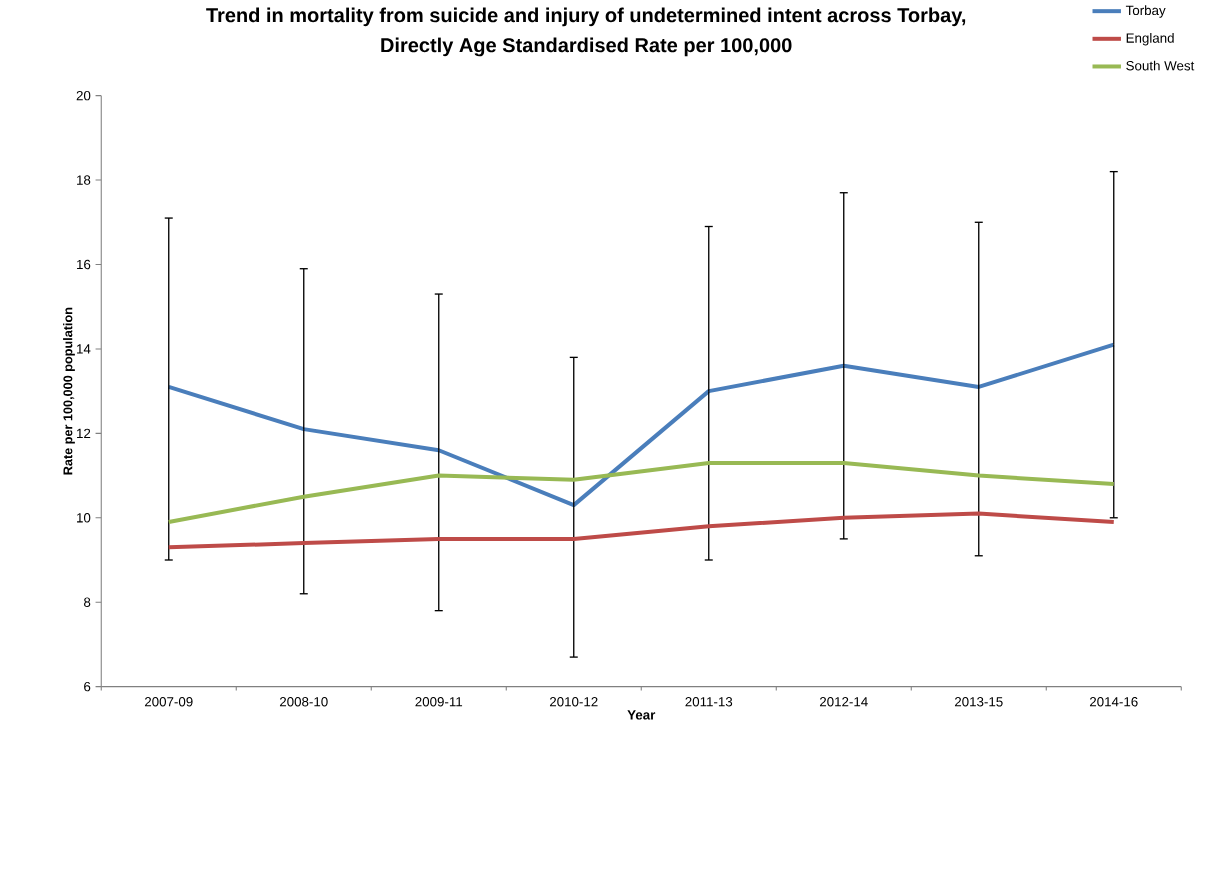 Image resolution: width=1217 pixels, height=892 pixels. What do you see at coordinates (84, 349) in the screenshot?
I see `y-tick-label: 14` at bounding box center [84, 349].